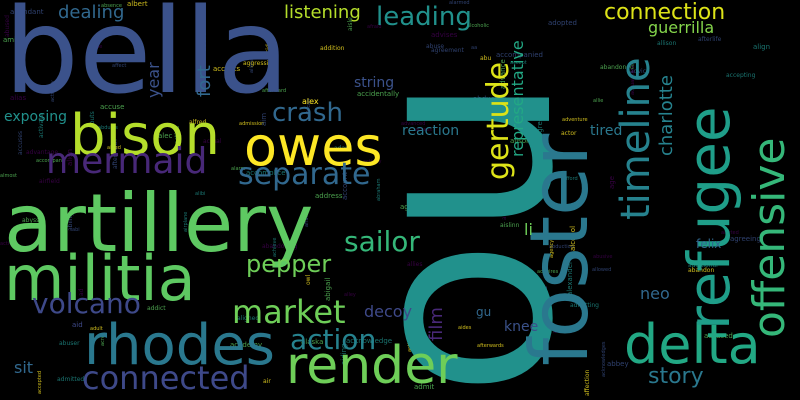 The width and height of the screenshot is (800, 400). I want to click on cloud-small-word: abduction, so click(561, 247).